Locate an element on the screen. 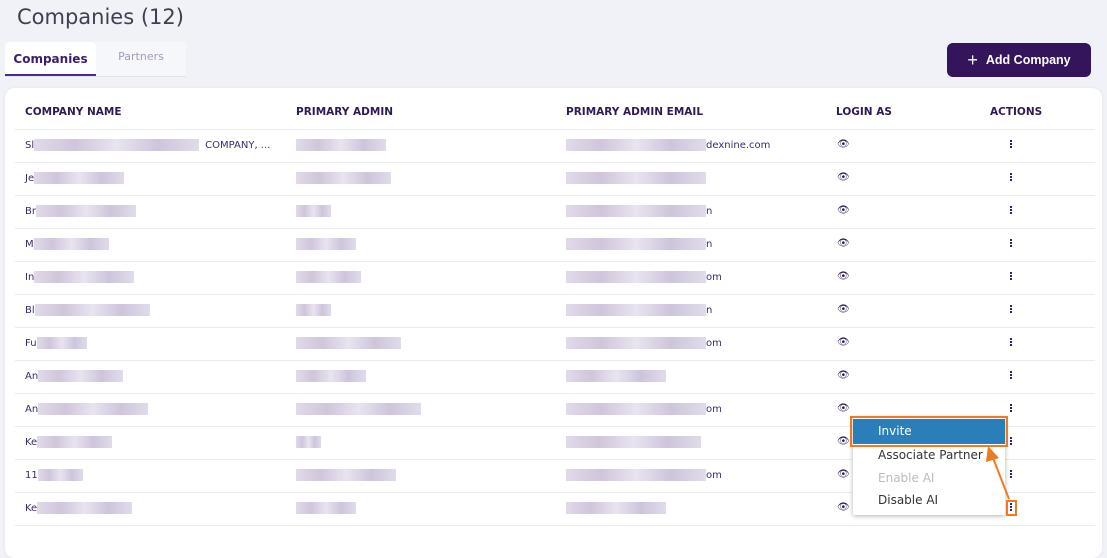  company-name-text: An is located at coordinates (32, 376).